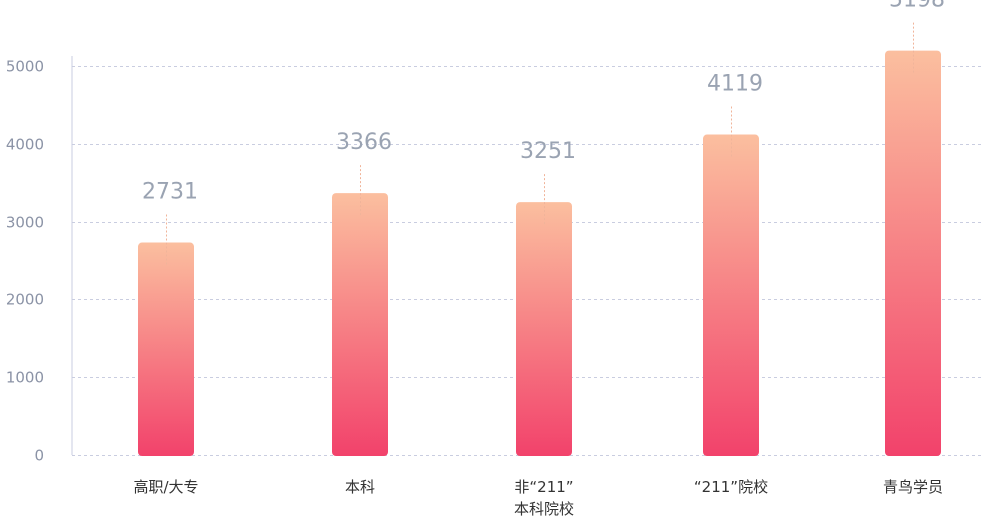 This screenshot has width=983, height=518. Describe the element at coordinates (548, 151) in the screenshot. I see `value-label: 3251` at that location.